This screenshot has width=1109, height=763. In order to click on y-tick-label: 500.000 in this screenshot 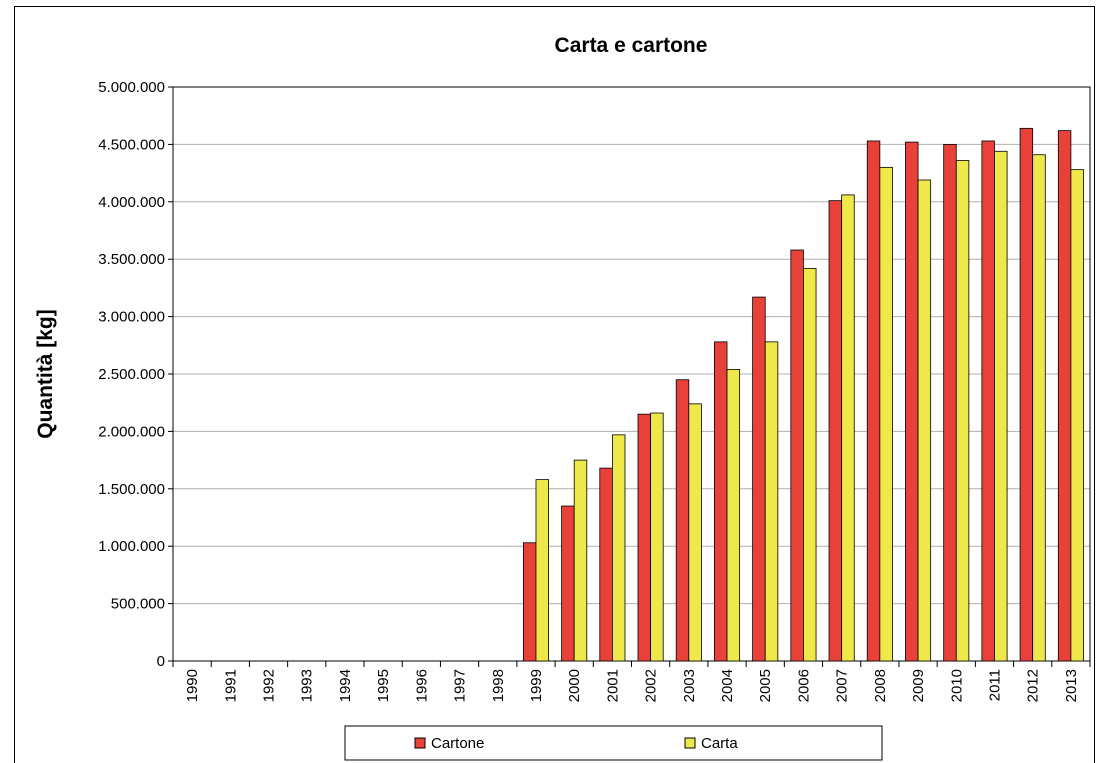, I will do `click(138, 604)`.